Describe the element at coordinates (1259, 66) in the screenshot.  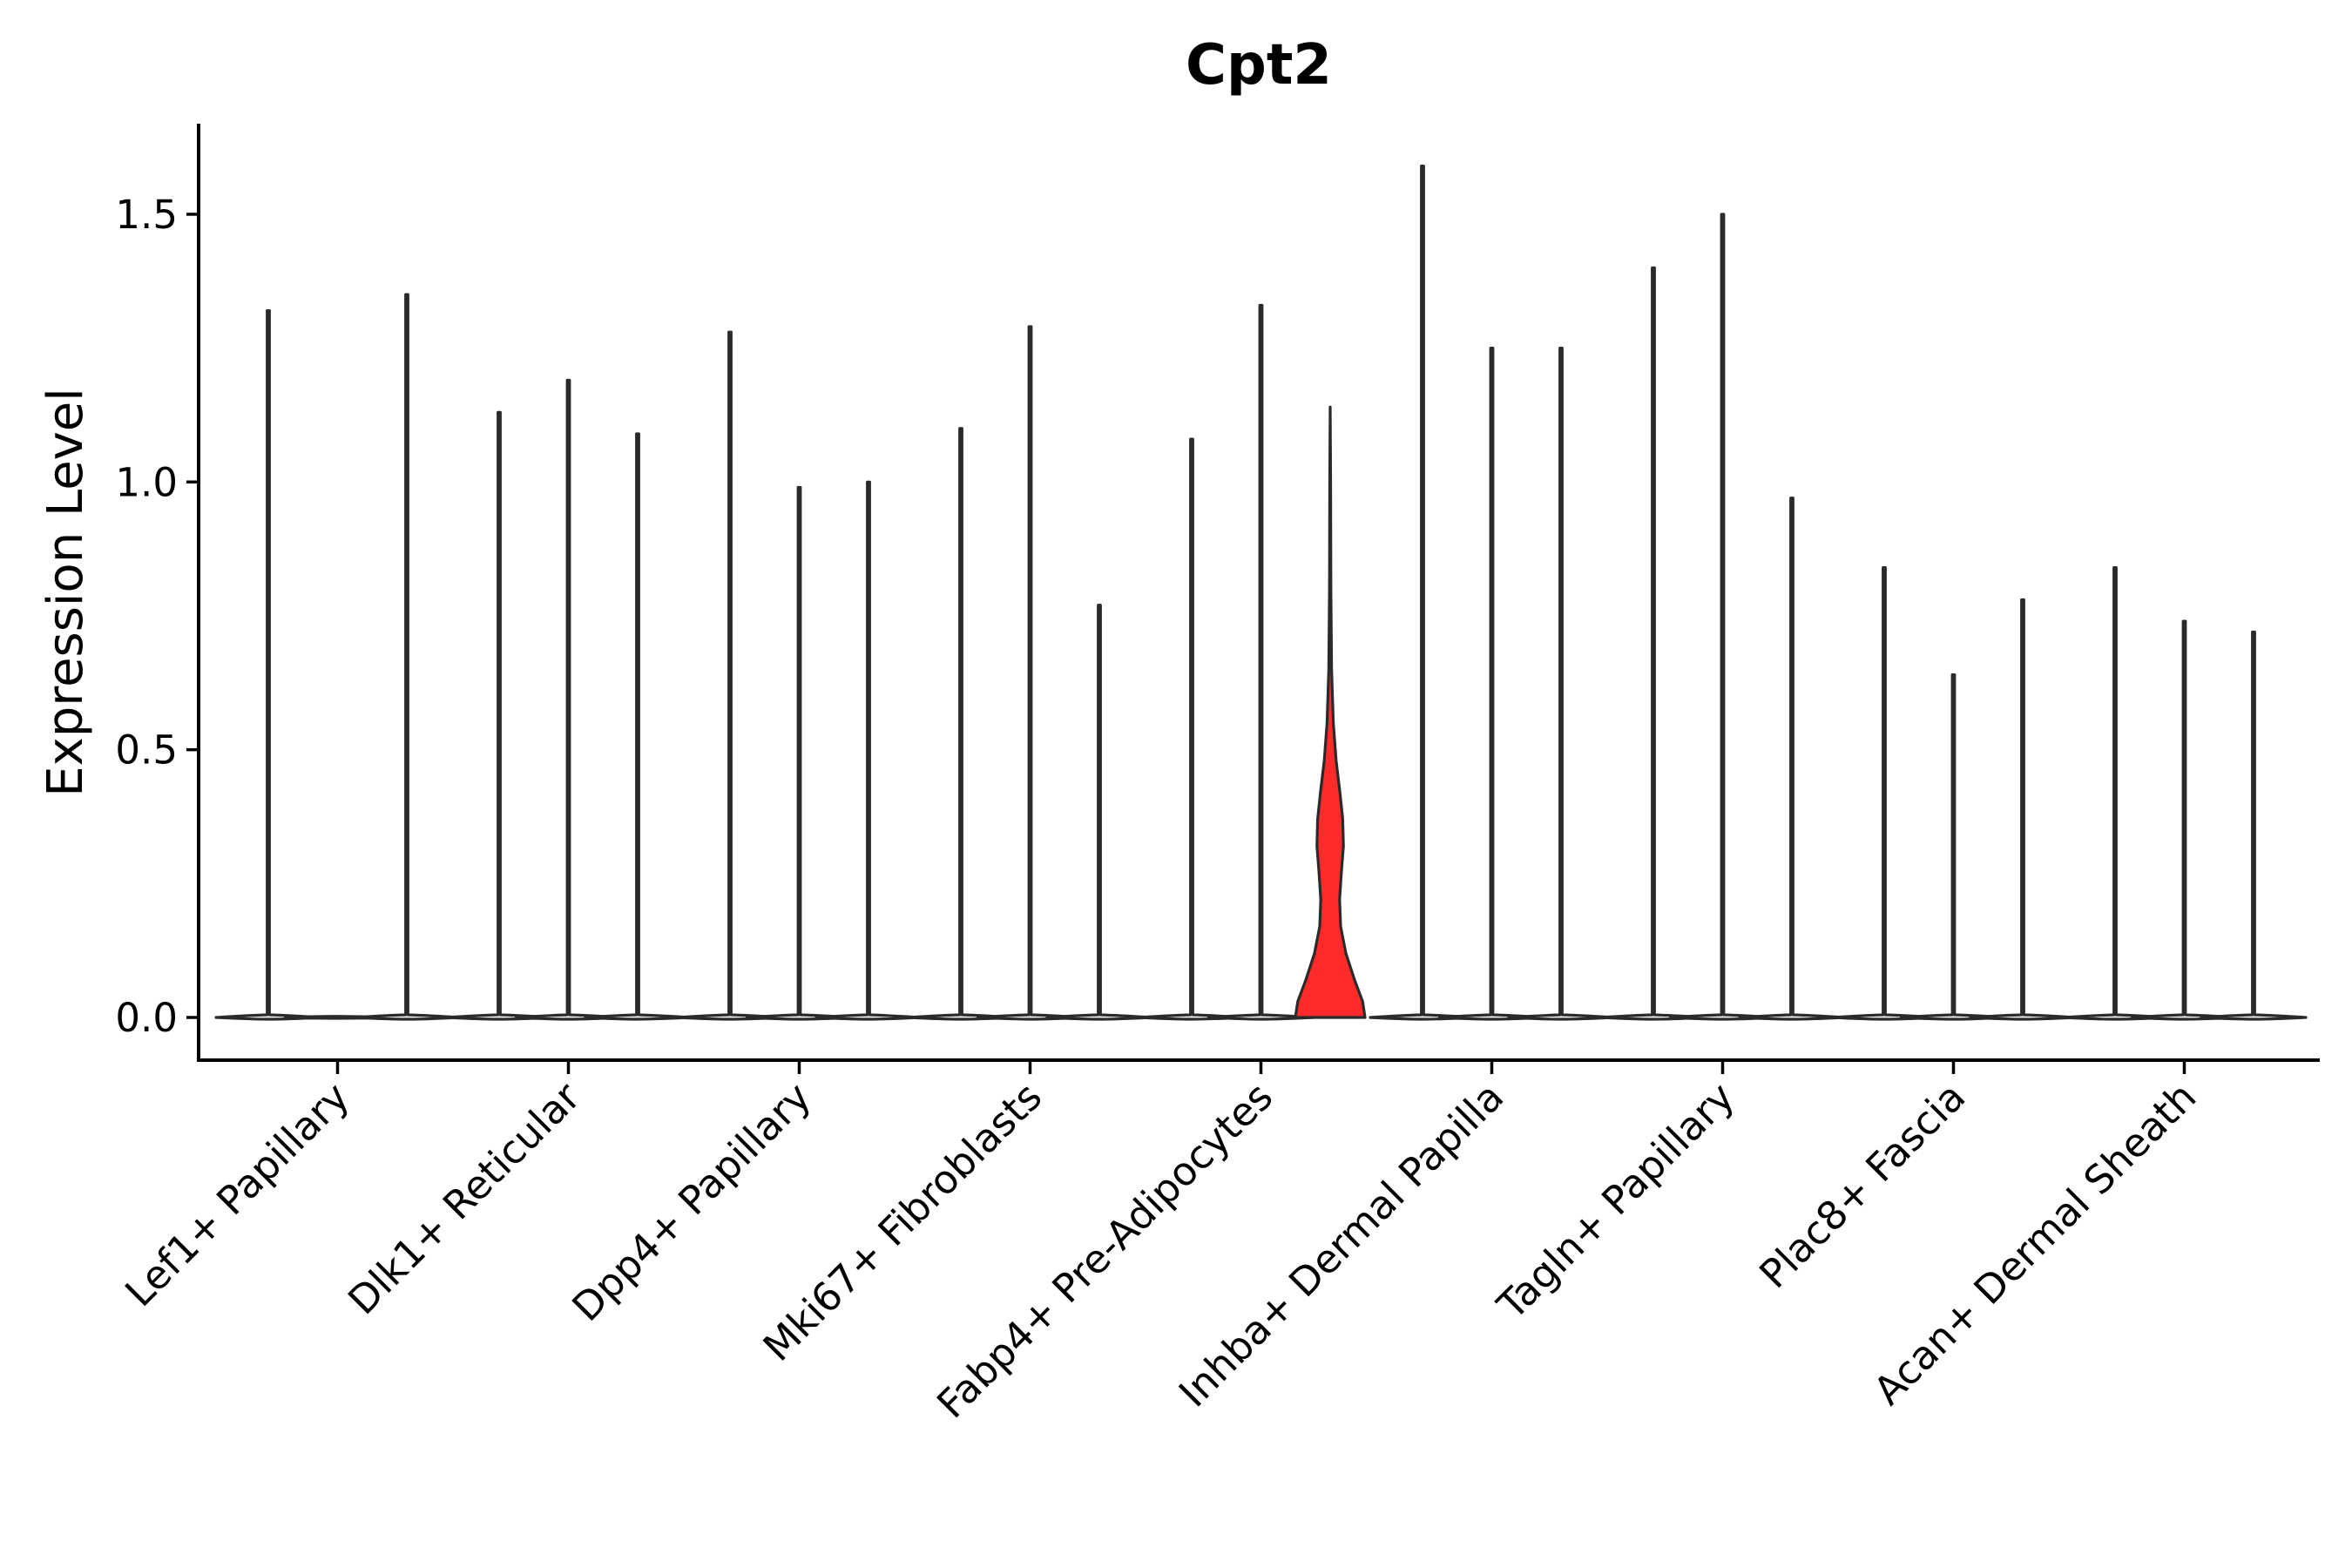
I see `chart-title: Cpt2` at that location.